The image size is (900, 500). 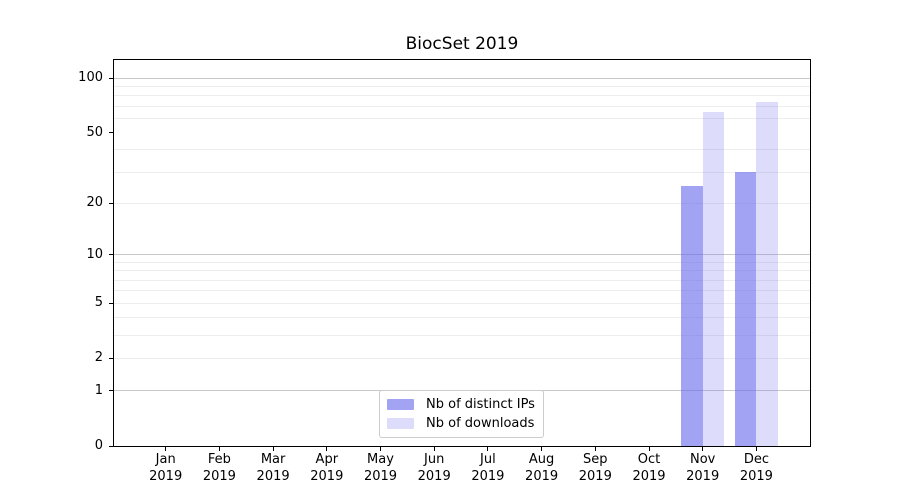 I want to click on bar-distinct-ips-dec, so click(x=746, y=309).